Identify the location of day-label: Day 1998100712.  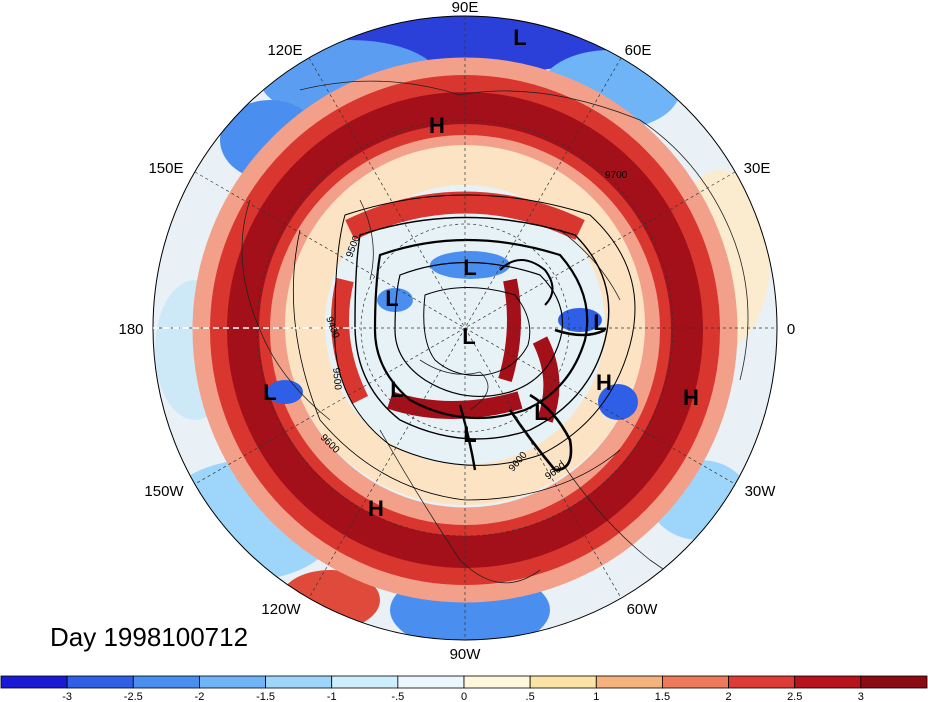
(149, 637).